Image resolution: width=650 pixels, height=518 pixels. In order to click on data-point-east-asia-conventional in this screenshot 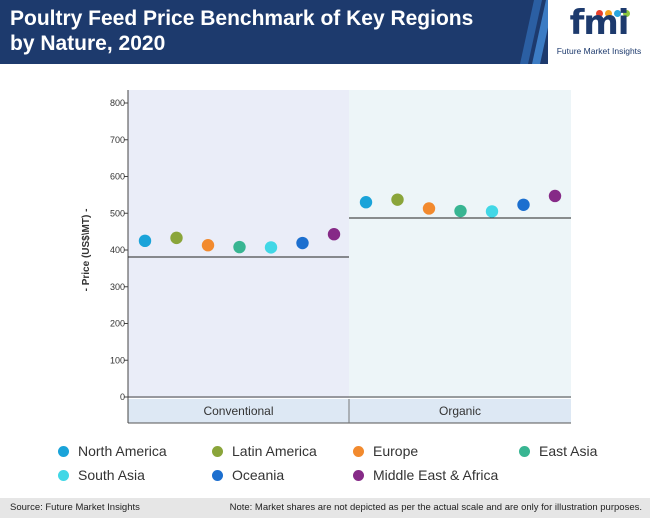, I will do `click(239, 247)`.